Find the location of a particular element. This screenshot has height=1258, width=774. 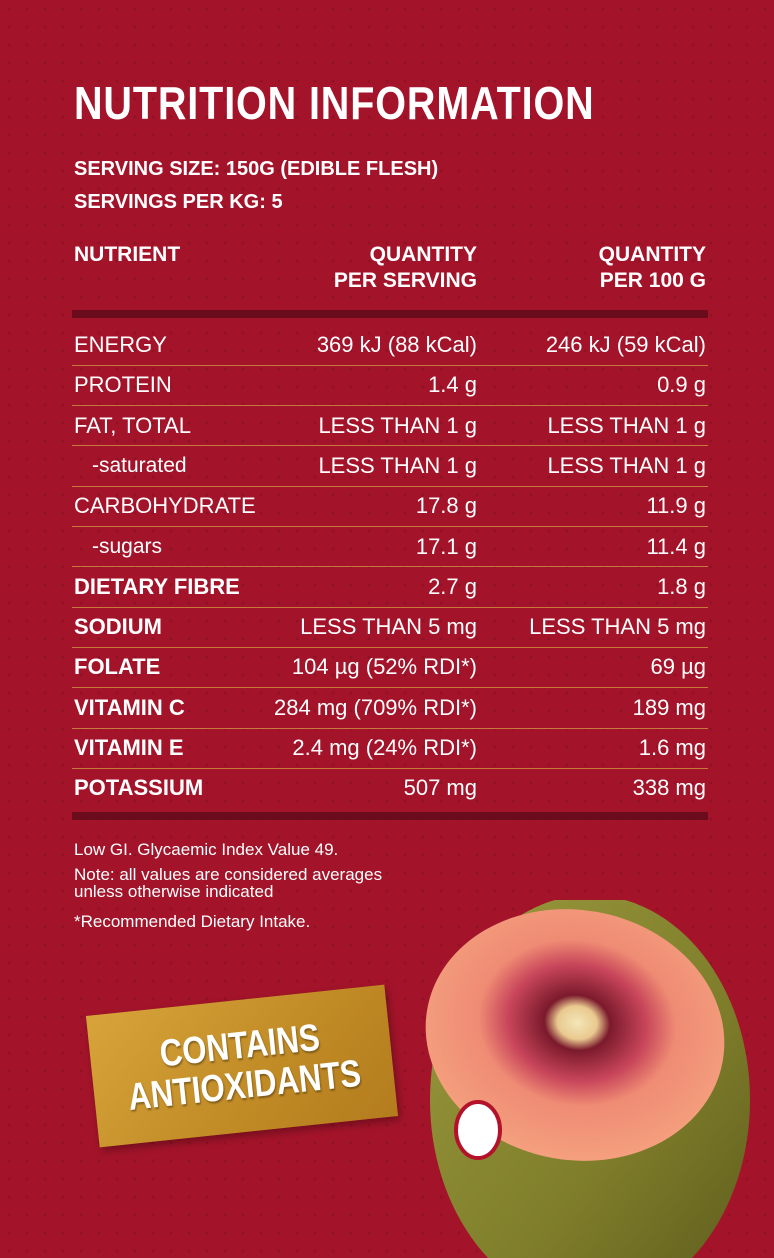

per-100g: 246 kJ (59 kCal) is located at coordinates (625, 344).